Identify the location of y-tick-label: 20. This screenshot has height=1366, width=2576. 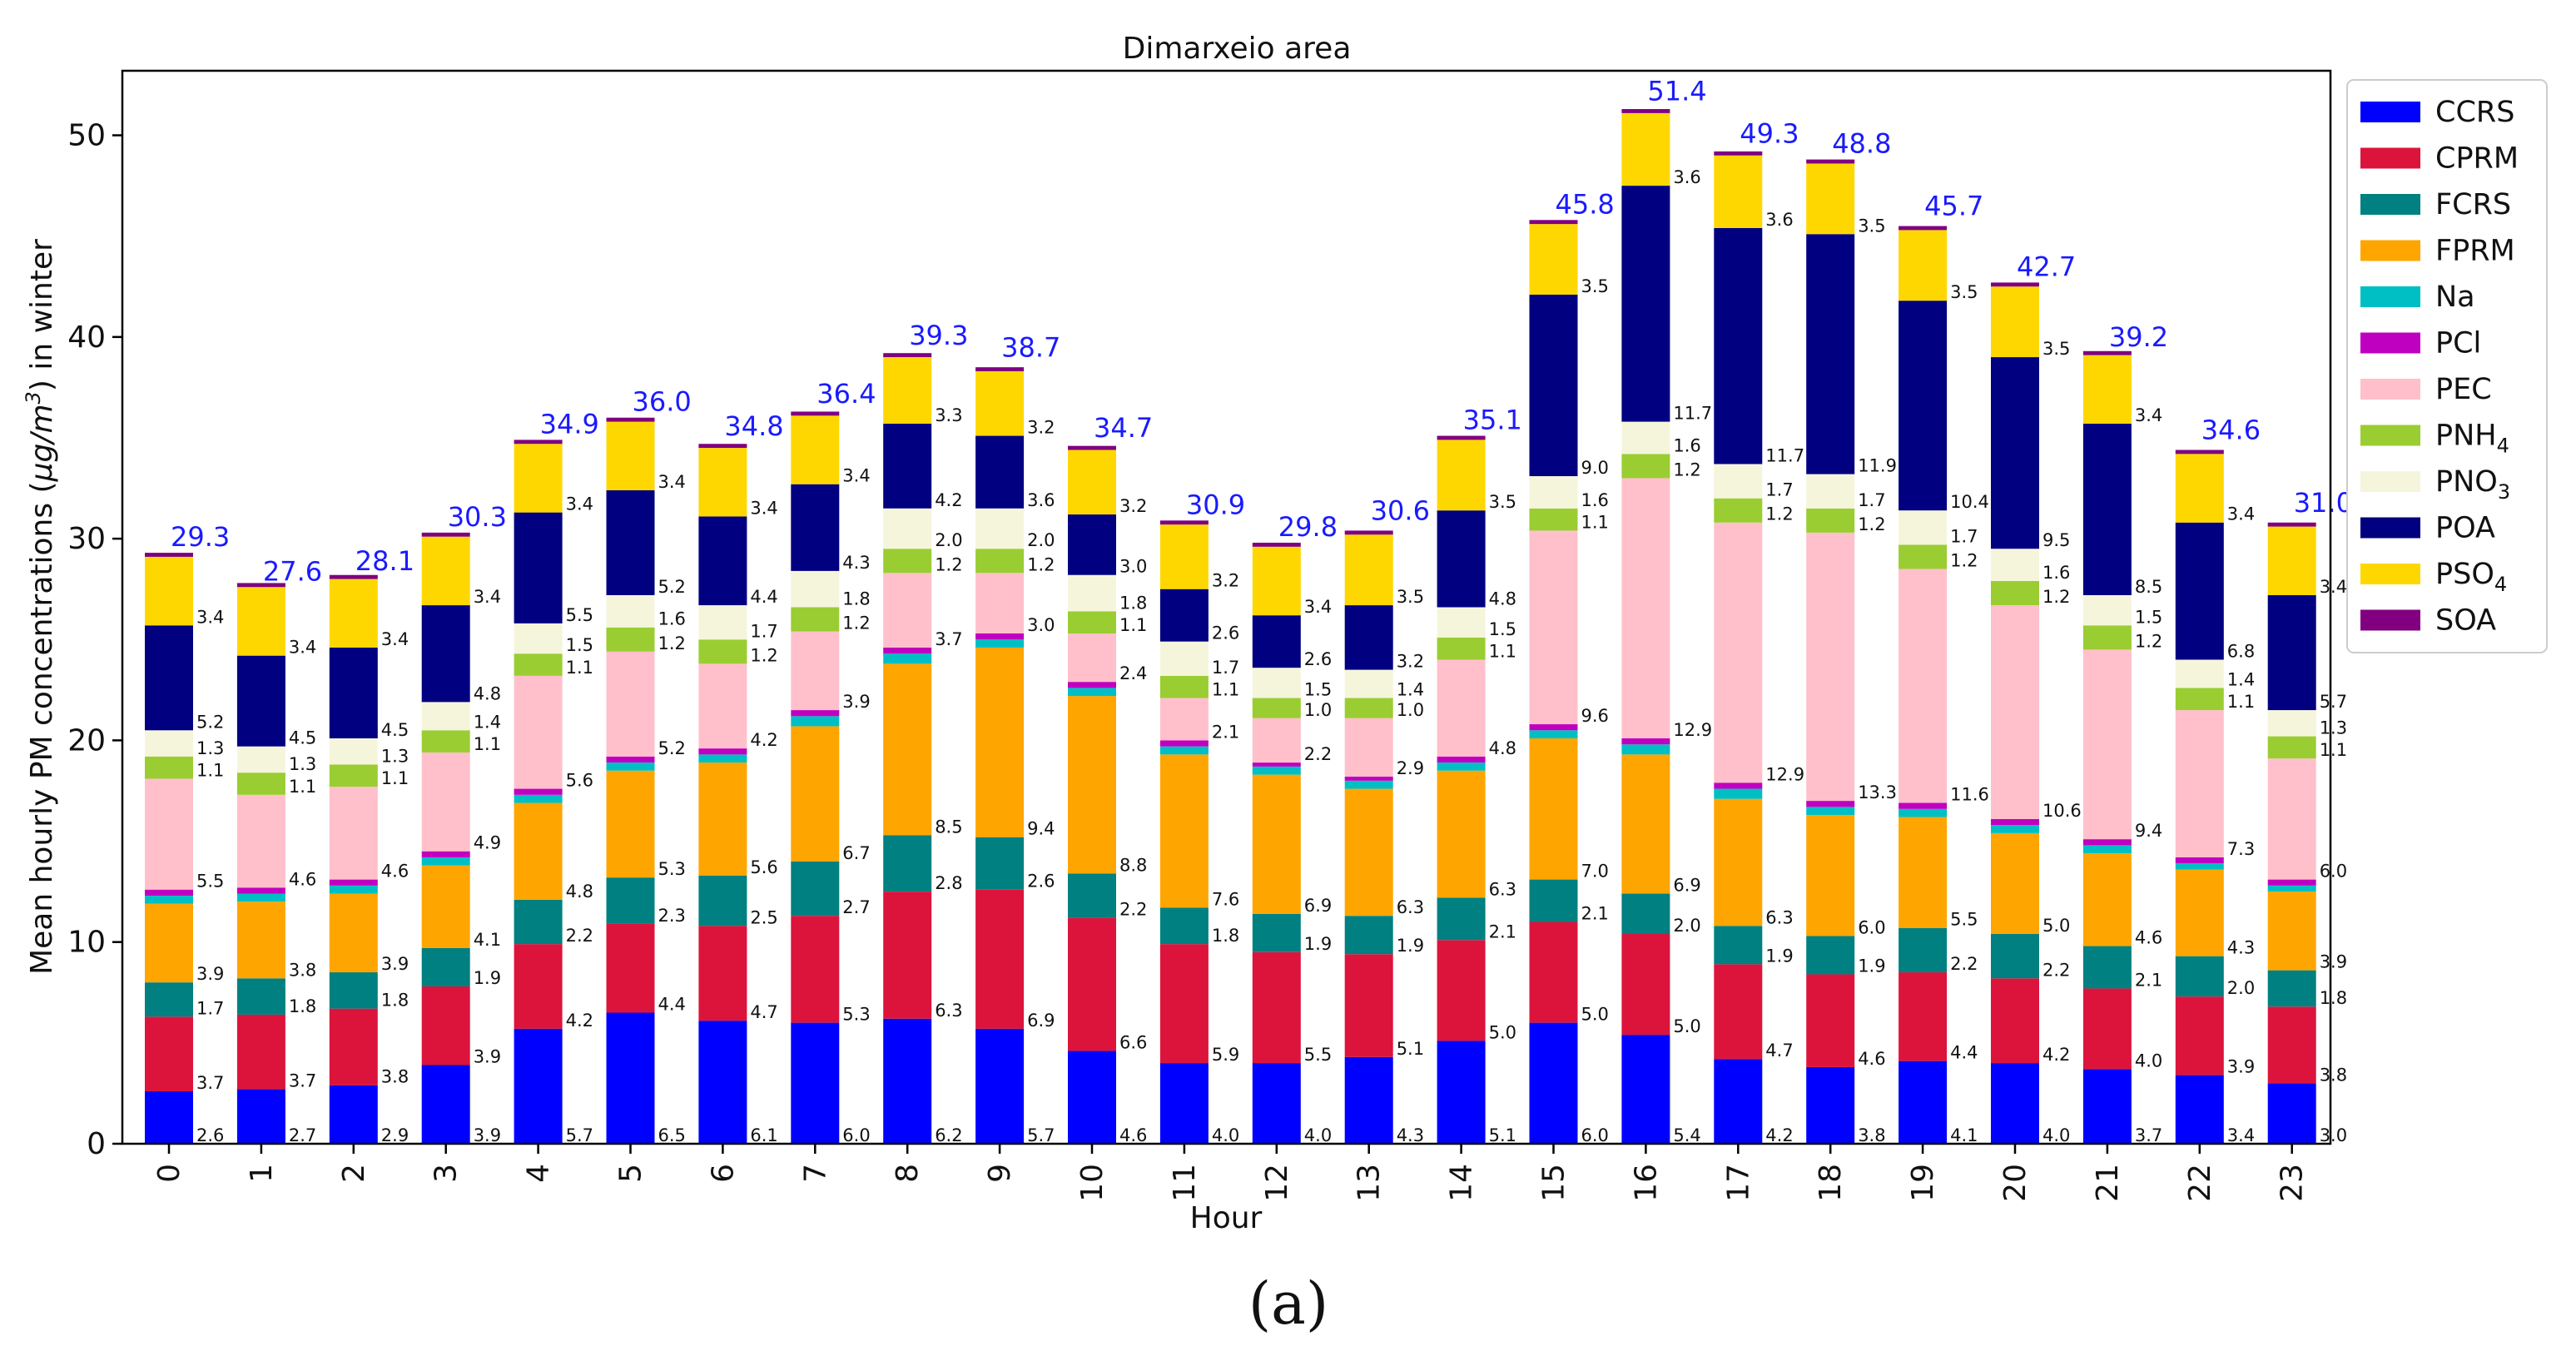
(86, 740).